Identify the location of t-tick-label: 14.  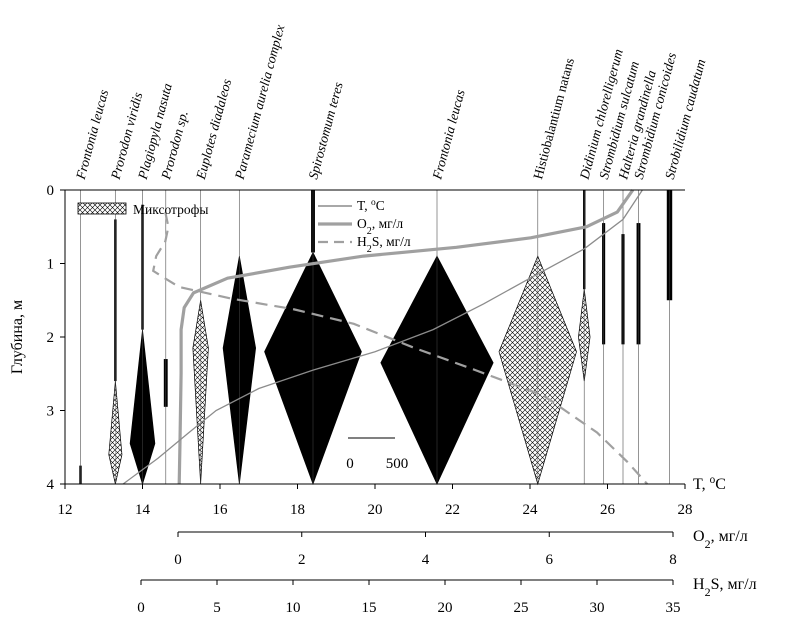
(143, 510).